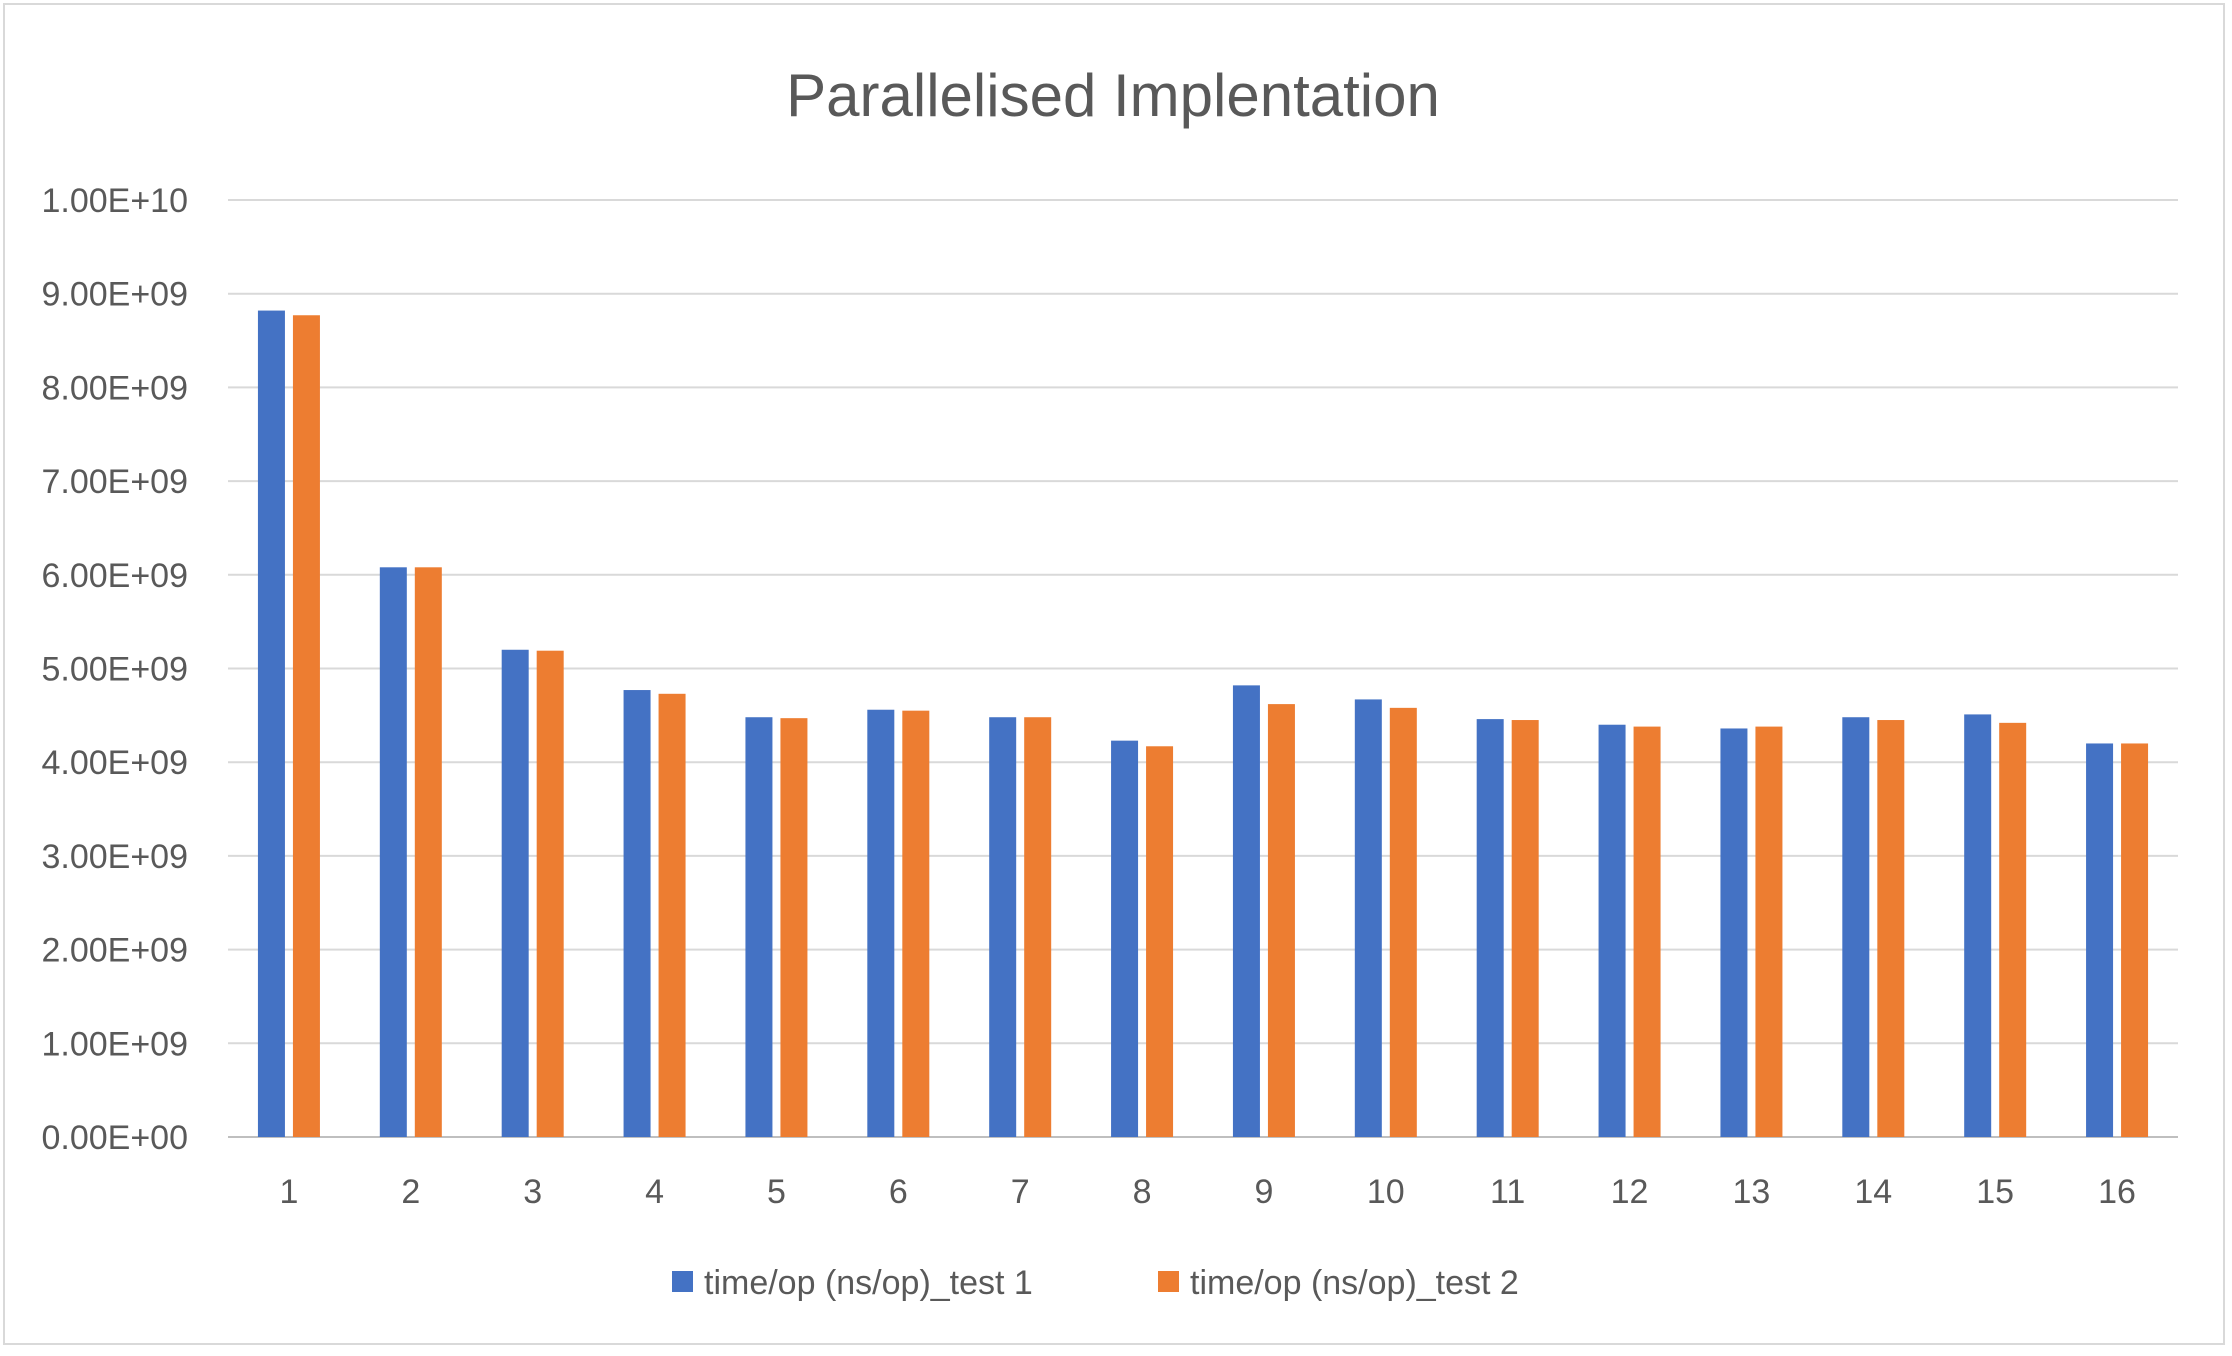  I want to click on y-tick-label: 0.00E+00, so click(114, 1138).